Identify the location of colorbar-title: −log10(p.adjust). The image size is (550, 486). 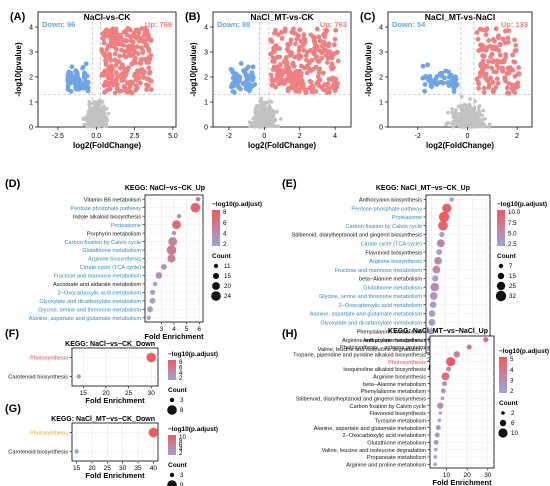
(193, 354).